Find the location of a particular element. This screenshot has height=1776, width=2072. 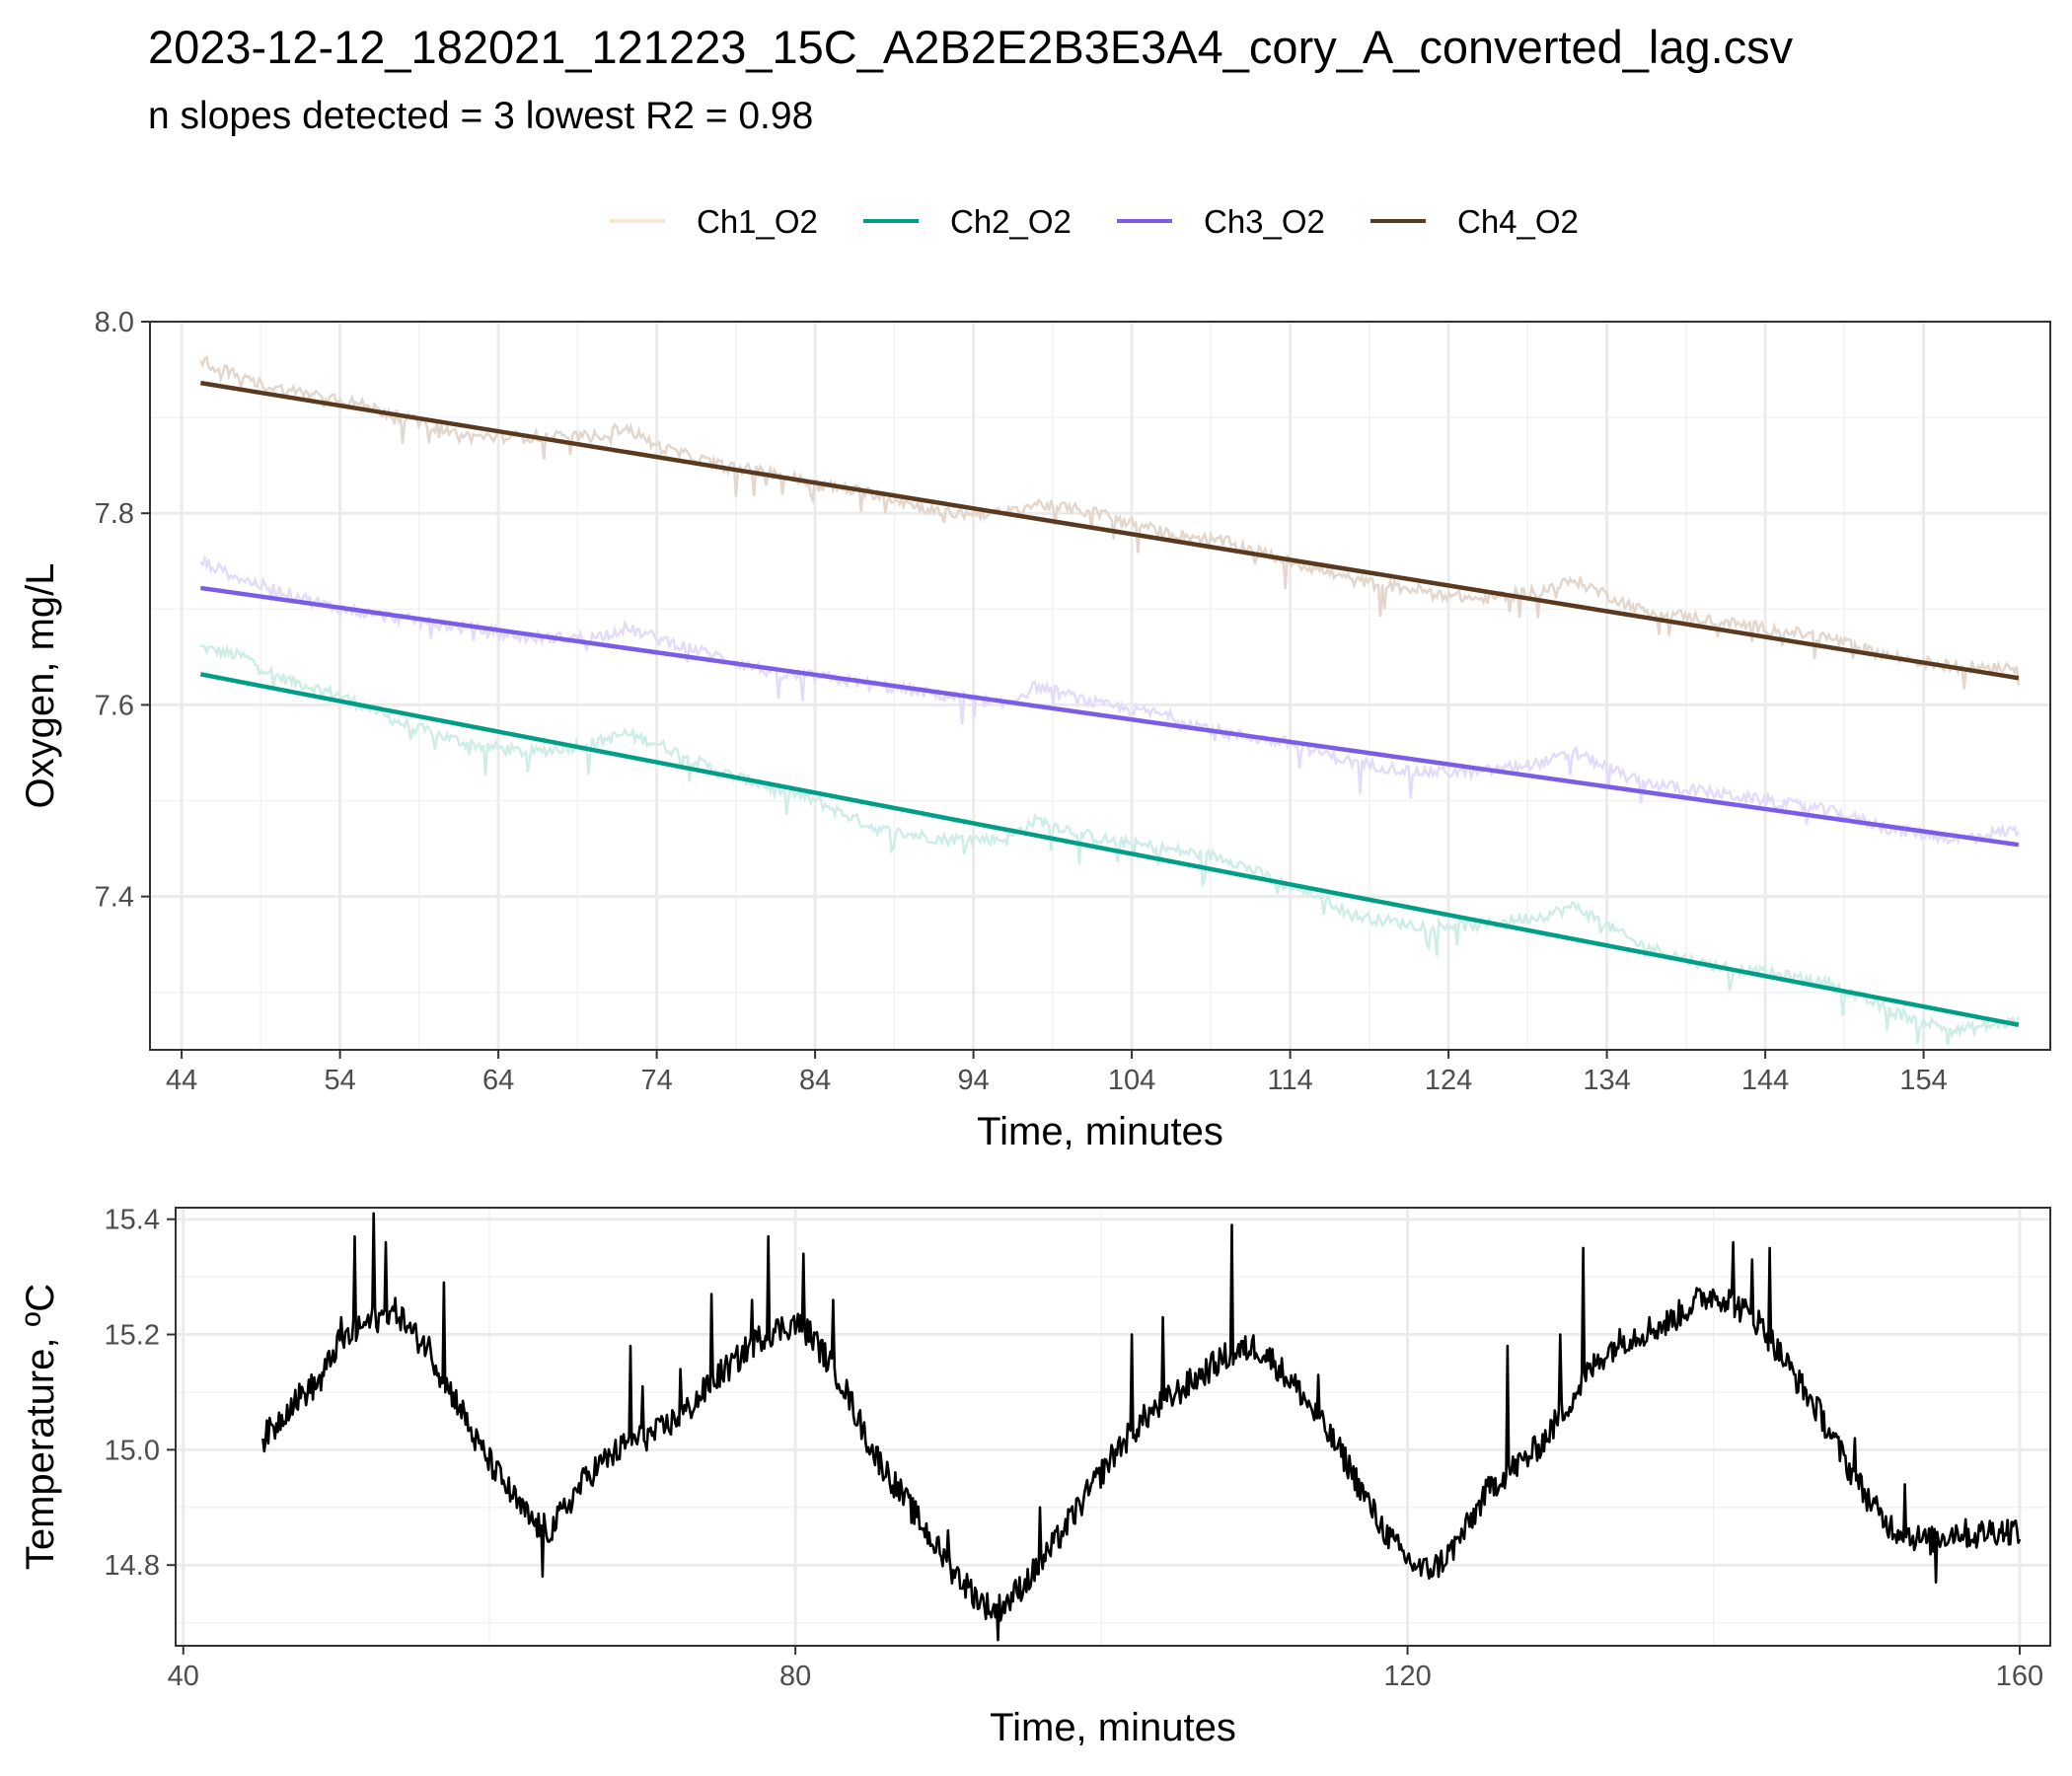

x-tick-label: 74 is located at coordinates (656, 1081).